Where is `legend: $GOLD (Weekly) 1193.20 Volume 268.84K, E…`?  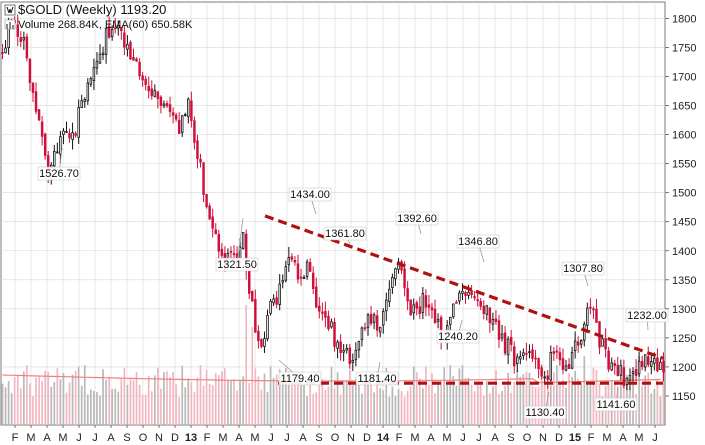 legend: $GOLD (Weekly) 1193.20 Volume 268.84K, E… is located at coordinates (98, 16).